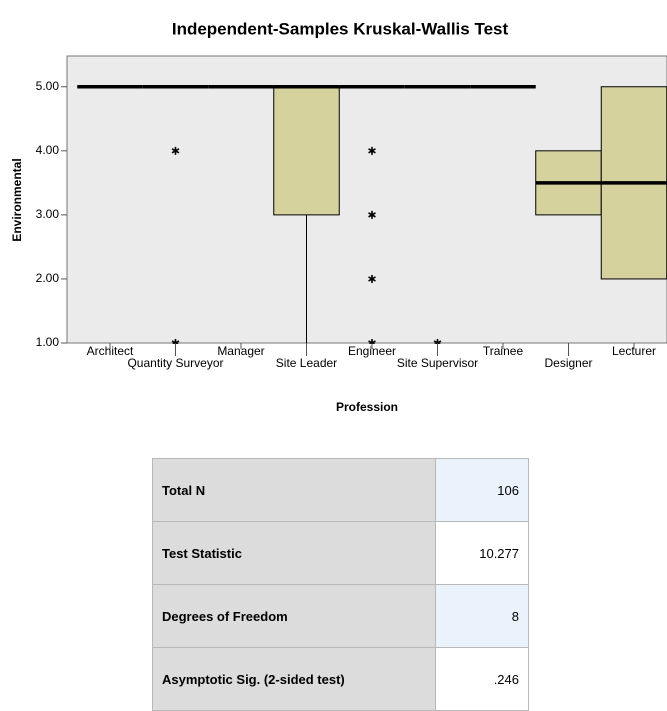  I want to click on row-value: 10.277, so click(482, 553).